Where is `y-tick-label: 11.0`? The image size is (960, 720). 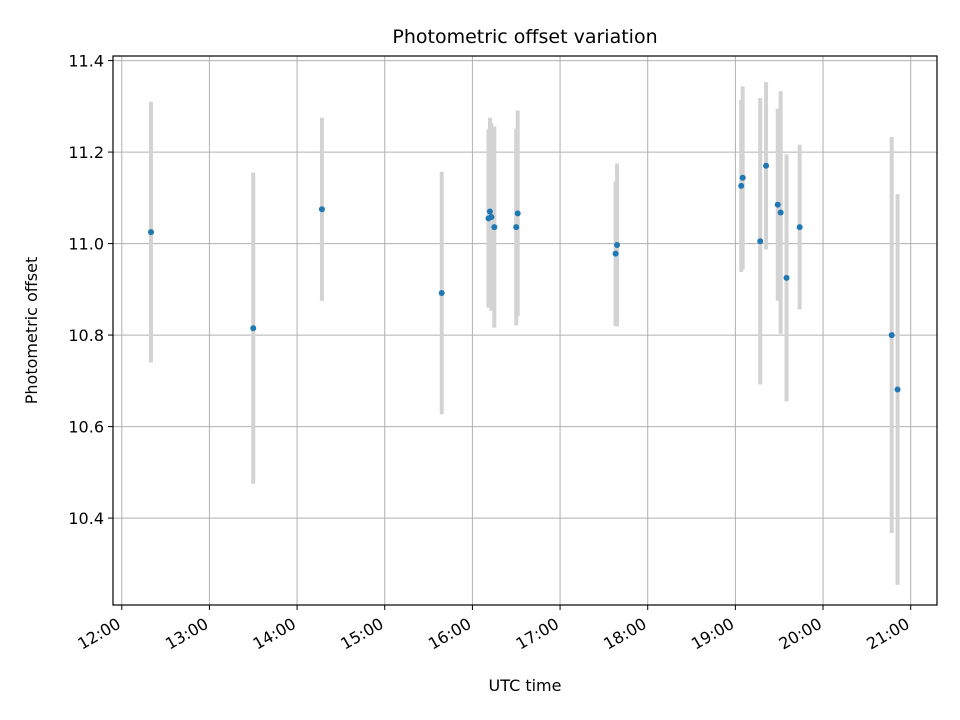
y-tick-label: 11.0 is located at coordinates (86, 244).